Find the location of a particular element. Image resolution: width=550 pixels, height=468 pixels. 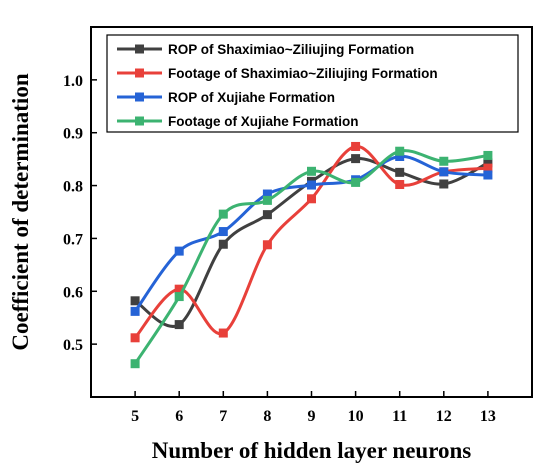

y-axis-title: Coefficient of determination is located at coordinates (20, 211).